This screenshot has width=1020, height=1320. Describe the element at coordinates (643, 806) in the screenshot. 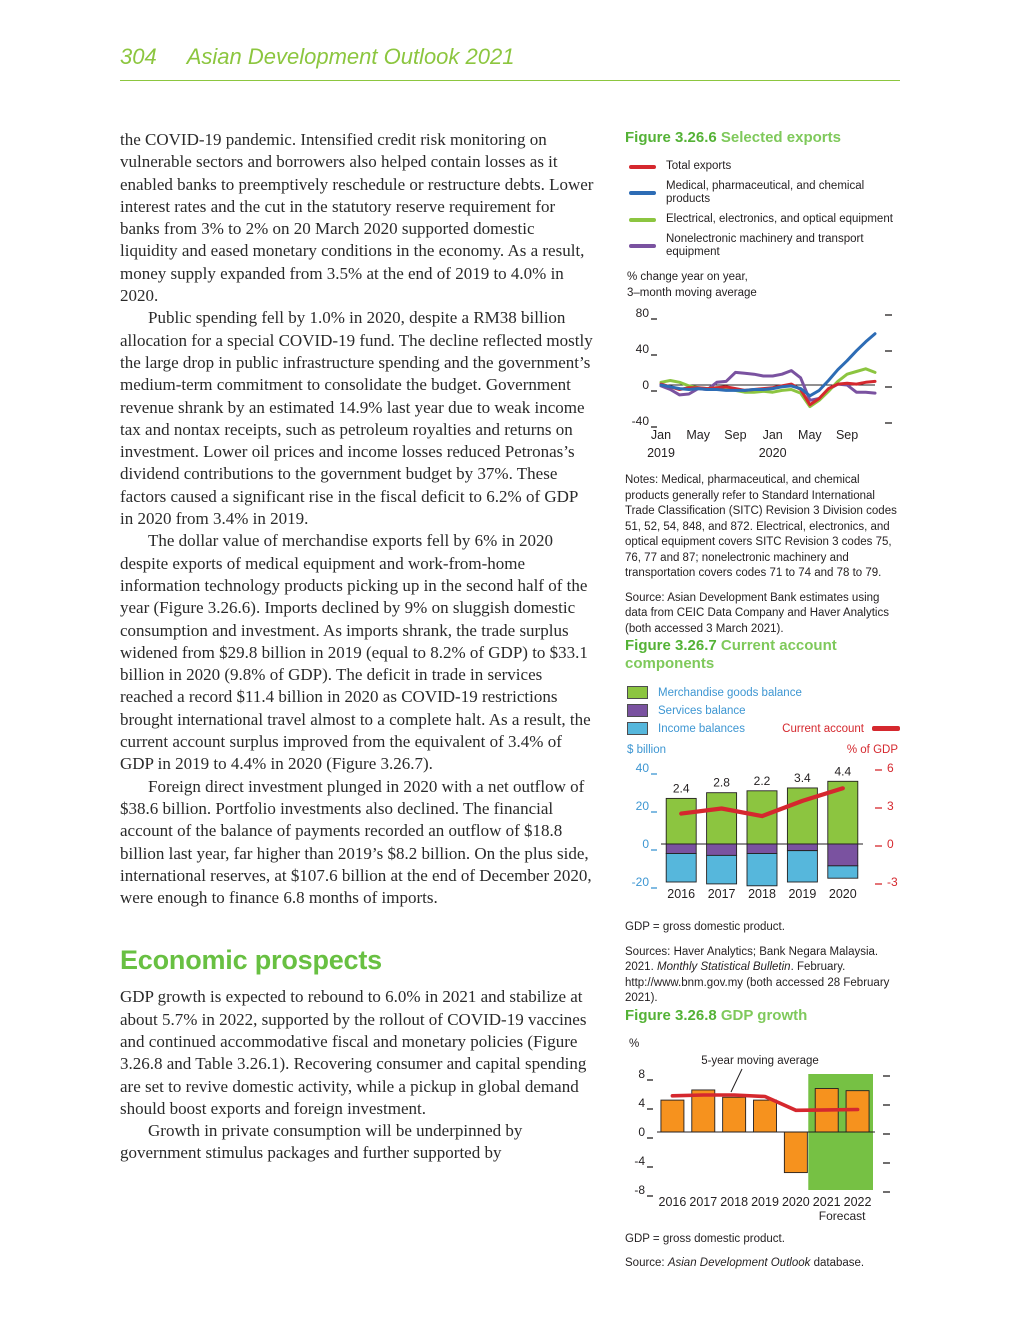

I see `left-tick-label: 20` at that location.